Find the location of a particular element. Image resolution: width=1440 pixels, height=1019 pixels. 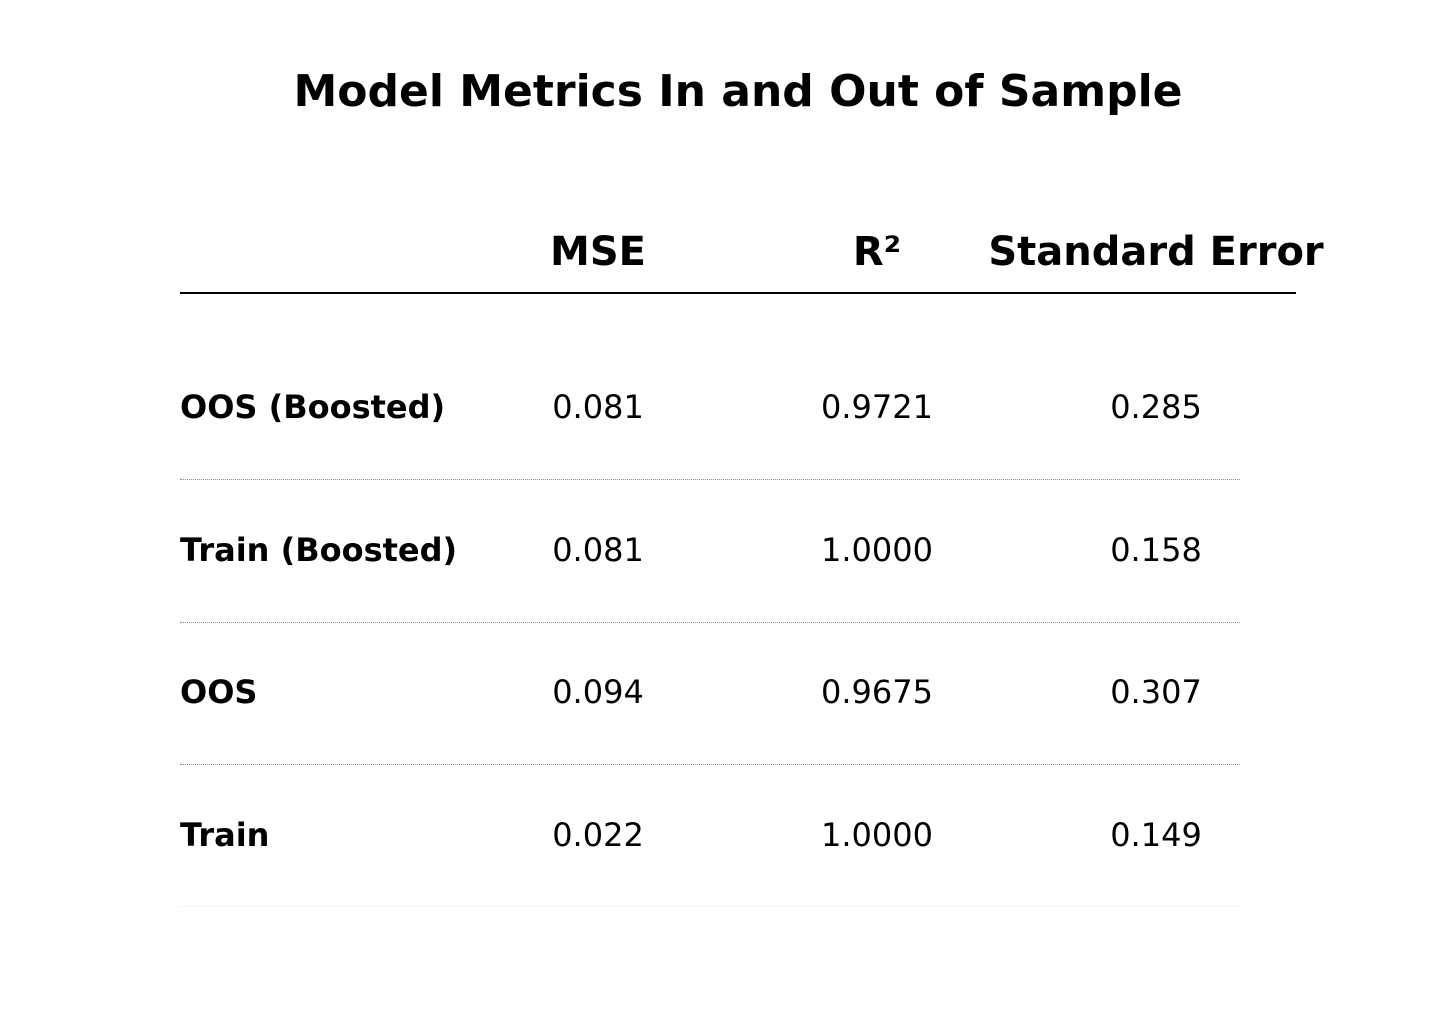

column-header: MSE is located at coordinates (598, 252).